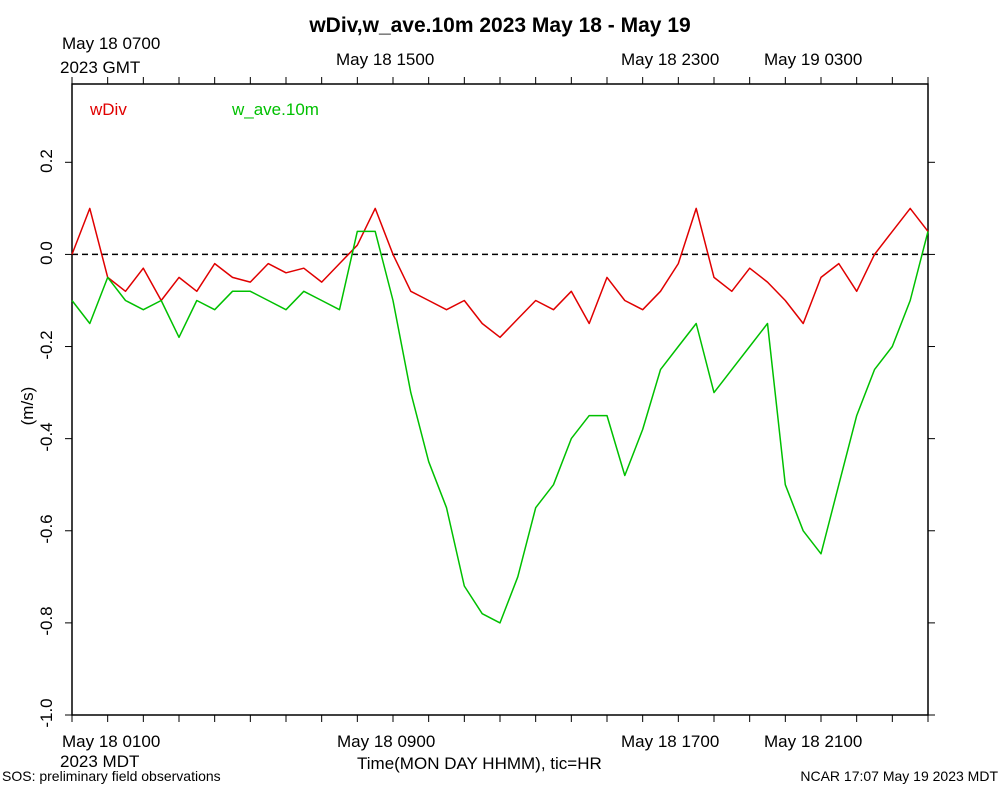 The height and width of the screenshot is (800, 1000). Describe the element at coordinates (111, 43) in the screenshot. I see `top-axis-first-label-line1: May 18 0700` at that location.